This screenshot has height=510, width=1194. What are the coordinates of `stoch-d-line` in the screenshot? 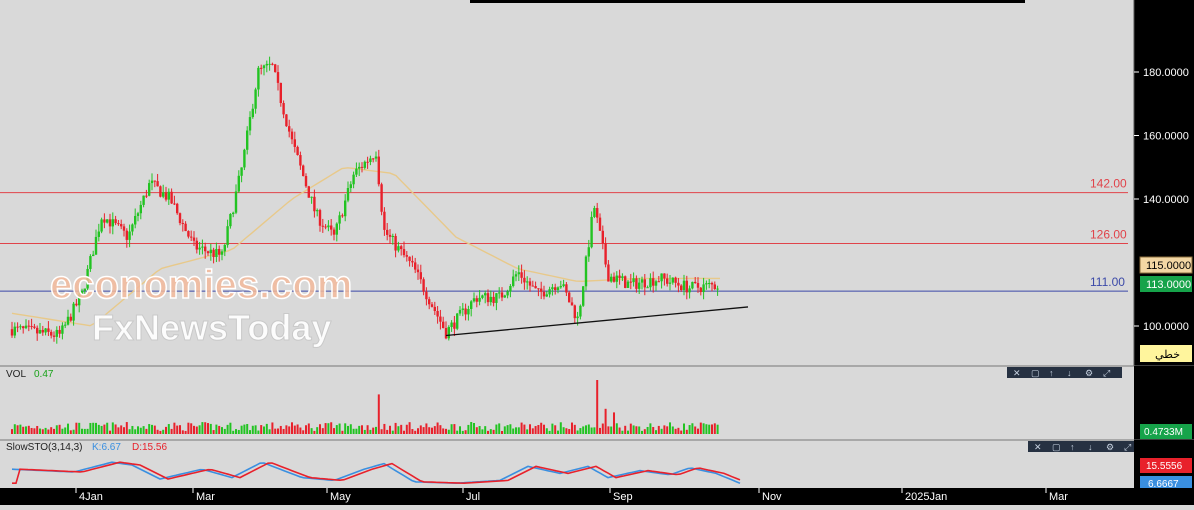 It's located at (376, 473).